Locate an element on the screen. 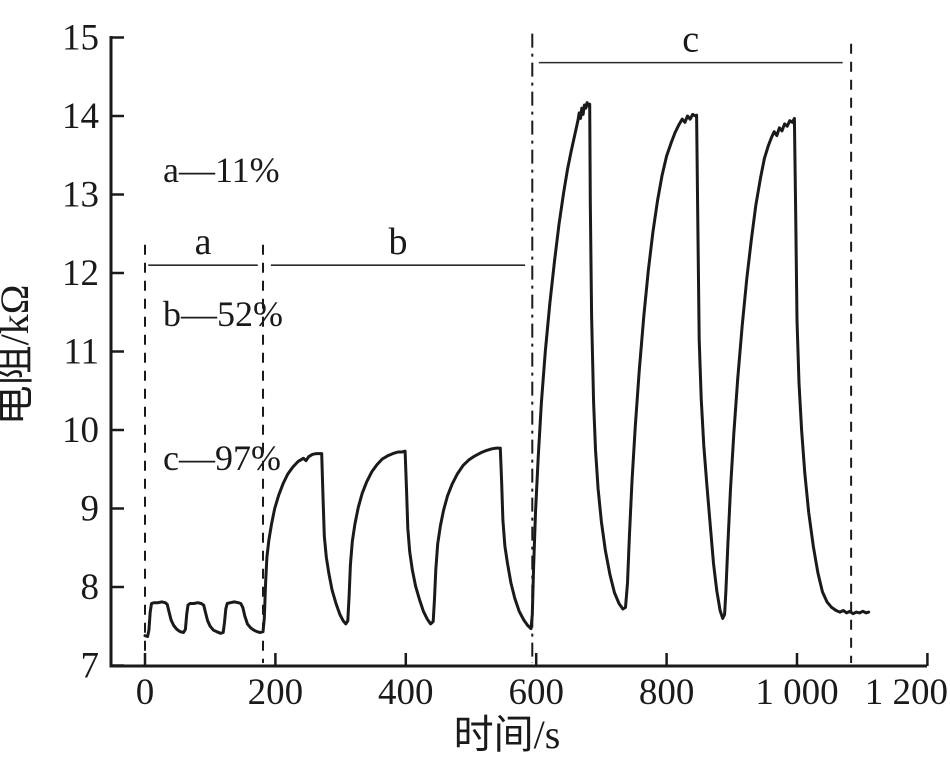  y-axis-title: 电阻/kΩ is located at coordinates (18, 355).